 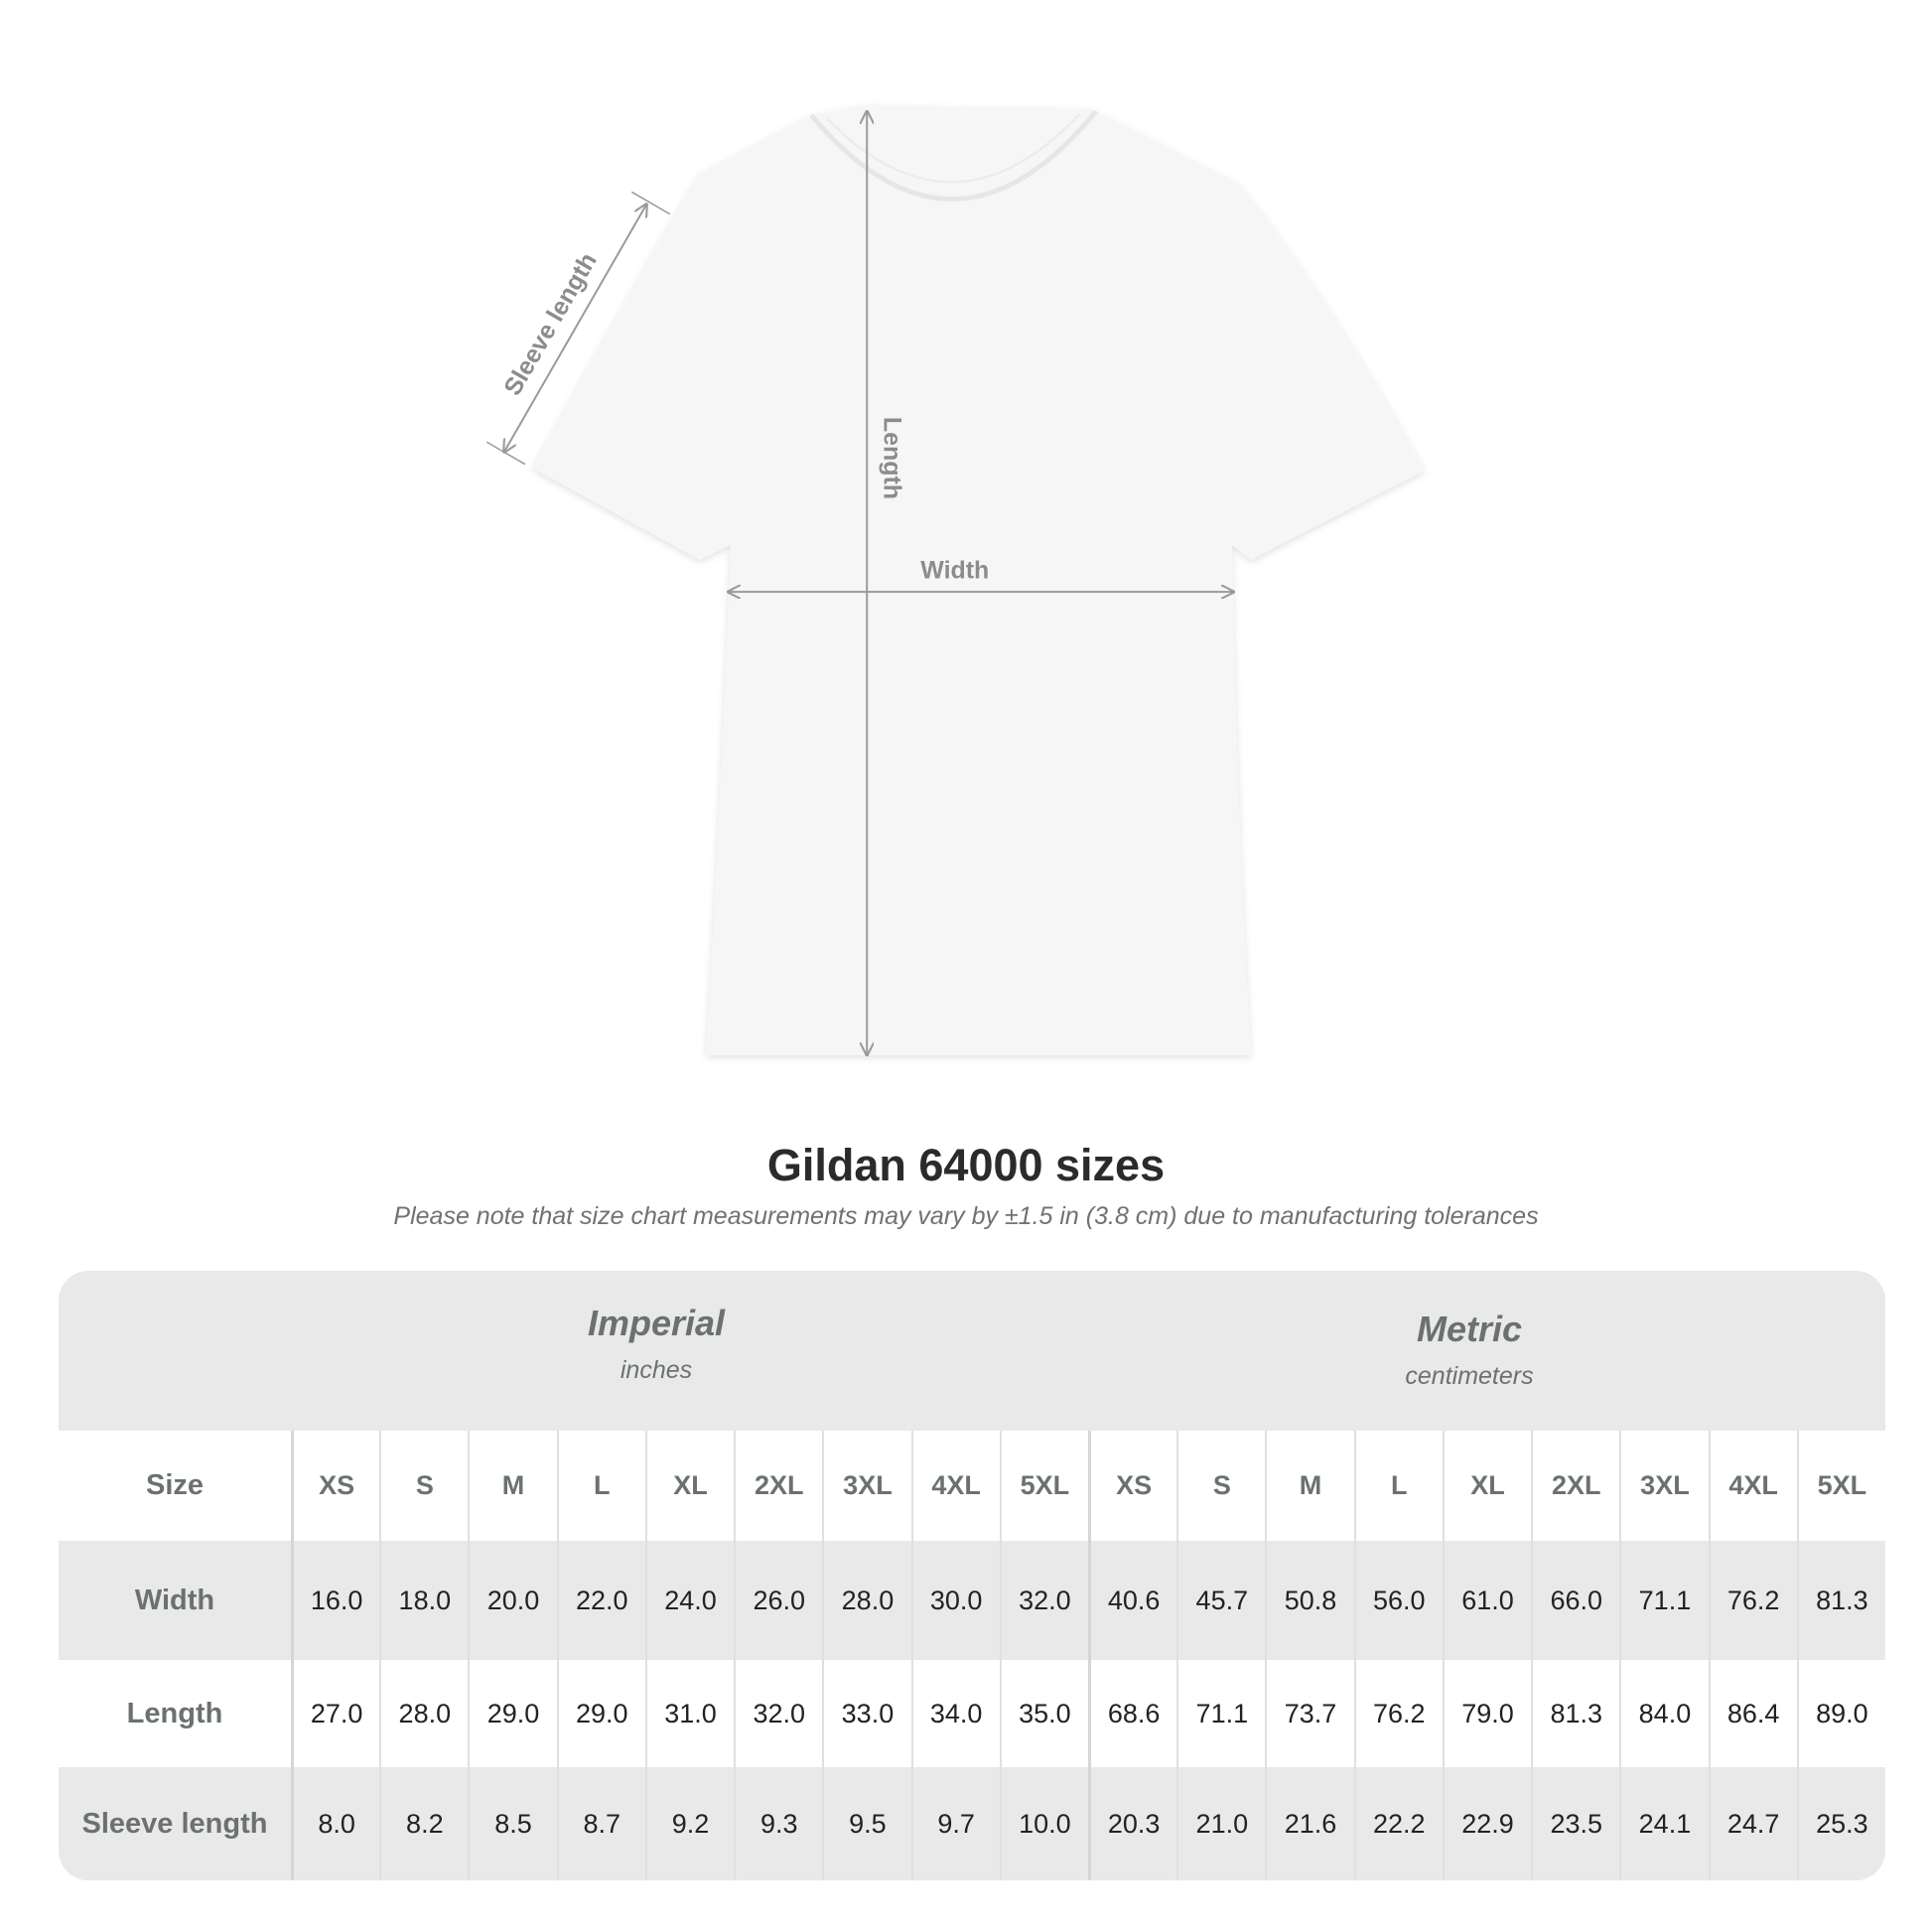 I want to click on page-title: Gildan 64000 sizes, so click(x=966, y=1165).